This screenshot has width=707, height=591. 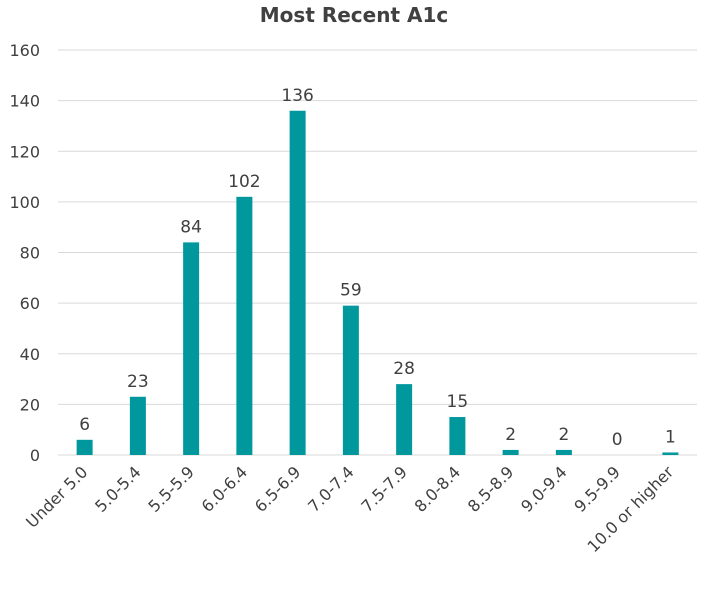 What do you see at coordinates (84, 425) in the screenshot?
I see `data-label: 6` at bounding box center [84, 425].